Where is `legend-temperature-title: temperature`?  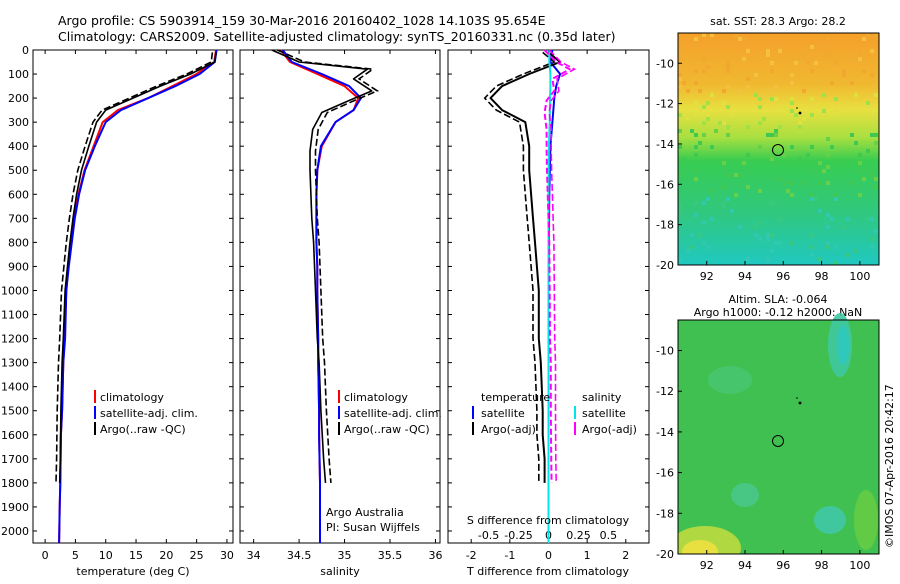 legend-temperature-title: temperature is located at coordinates (515, 397).